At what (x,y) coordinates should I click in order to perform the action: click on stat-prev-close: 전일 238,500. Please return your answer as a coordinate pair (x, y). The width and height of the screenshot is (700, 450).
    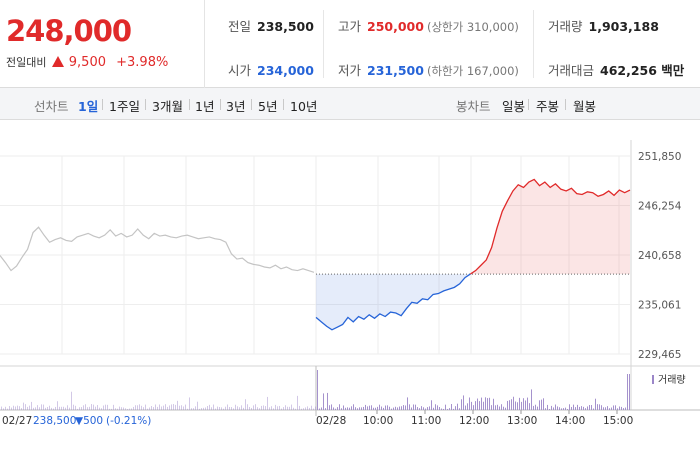
    Looking at the image, I should click on (271, 25).